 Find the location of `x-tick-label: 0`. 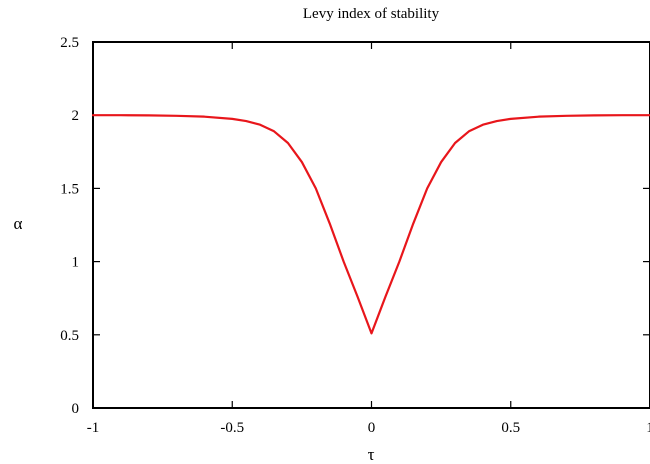

x-tick-label: 0 is located at coordinates (372, 428).